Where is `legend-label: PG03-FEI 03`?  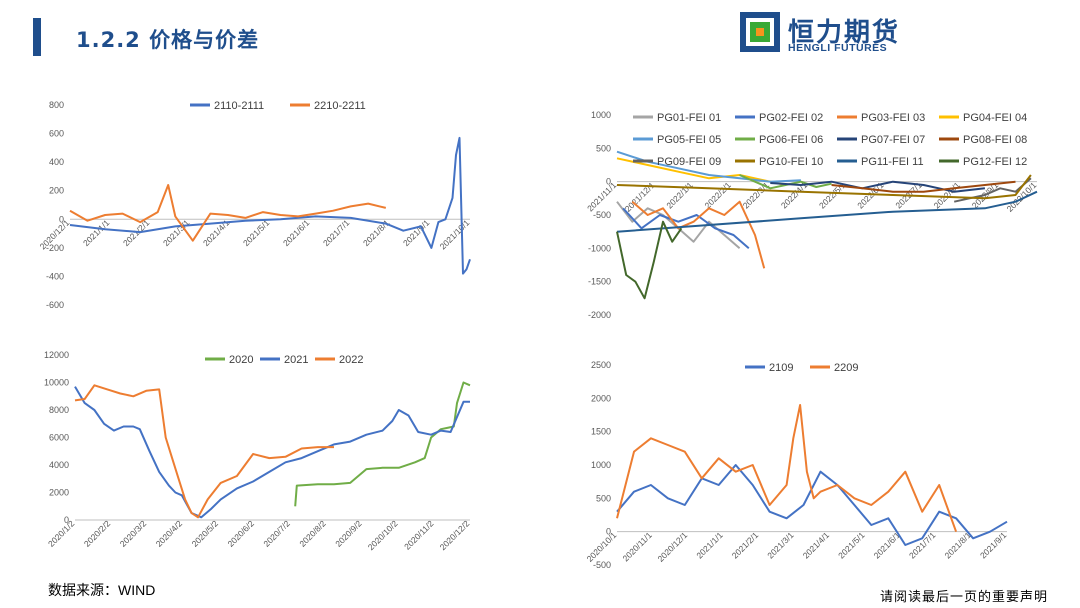 legend-label: PG03-FEI 03 is located at coordinates (893, 118).